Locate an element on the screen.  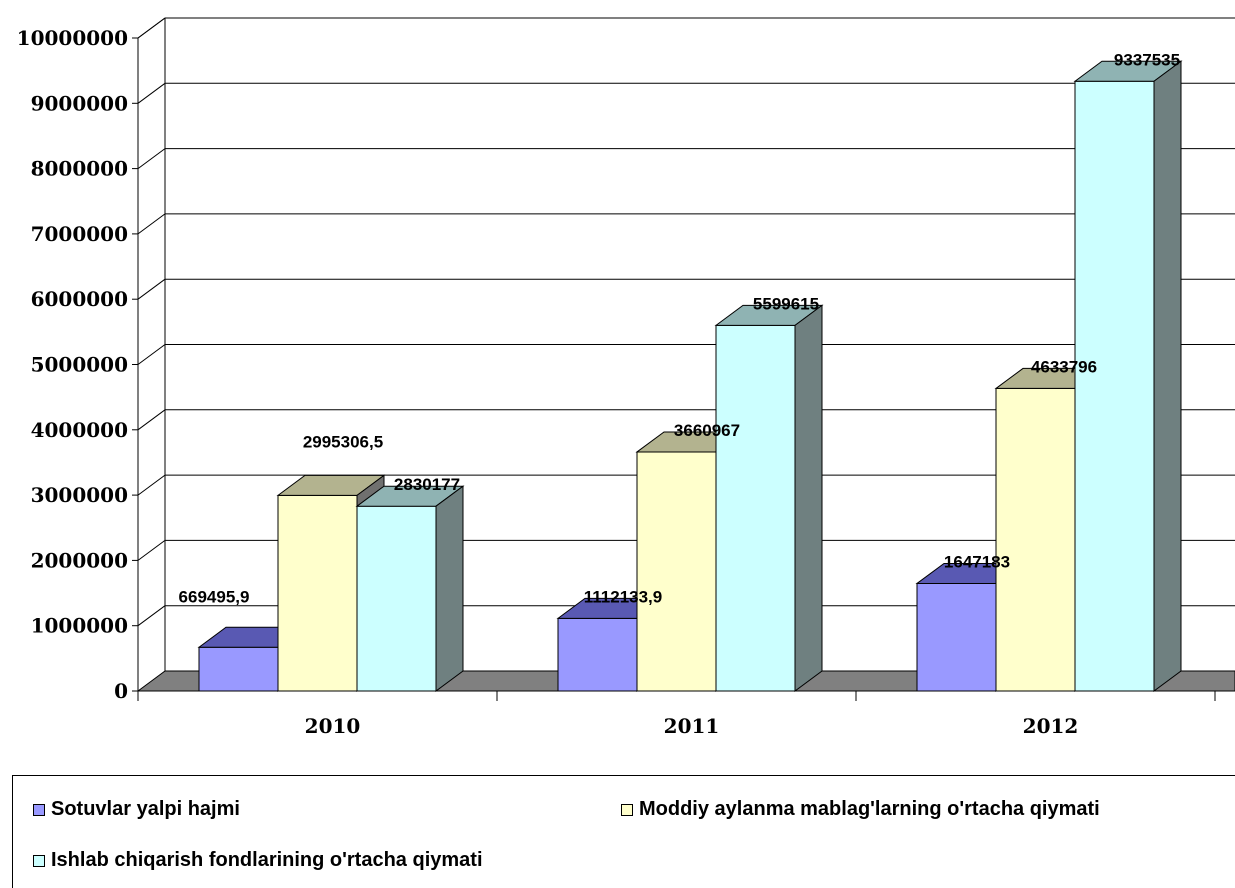
data-label: 5599615 is located at coordinates (786, 303).